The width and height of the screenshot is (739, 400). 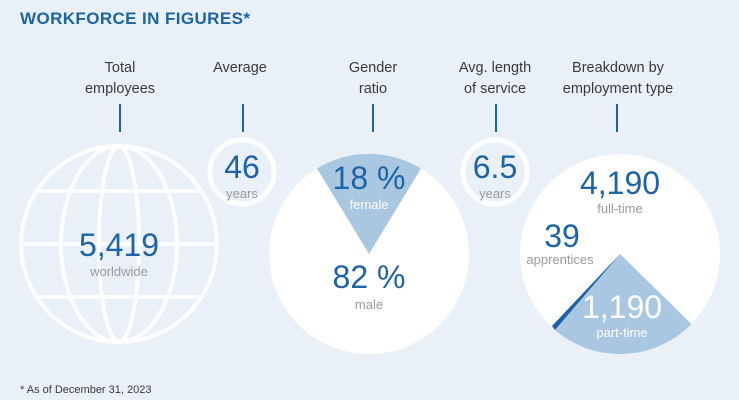 I want to click on globe-icon, so click(x=119, y=244).